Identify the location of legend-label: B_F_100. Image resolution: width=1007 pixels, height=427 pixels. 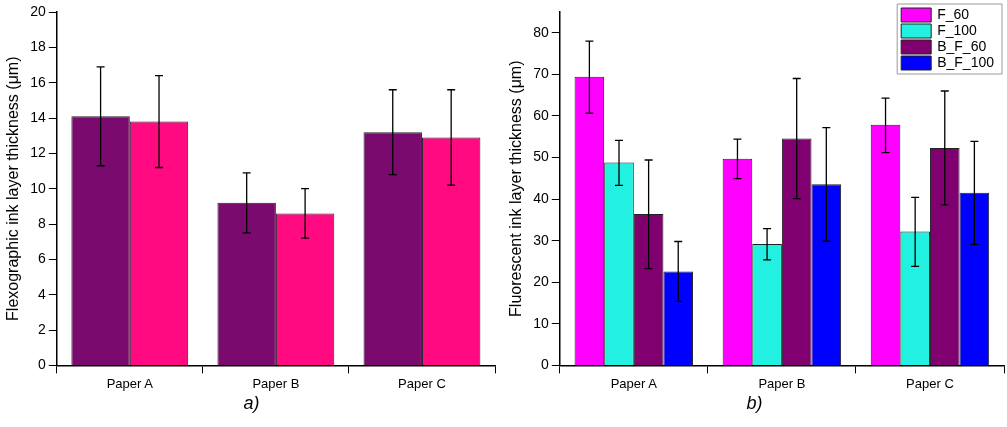
(966, 61).